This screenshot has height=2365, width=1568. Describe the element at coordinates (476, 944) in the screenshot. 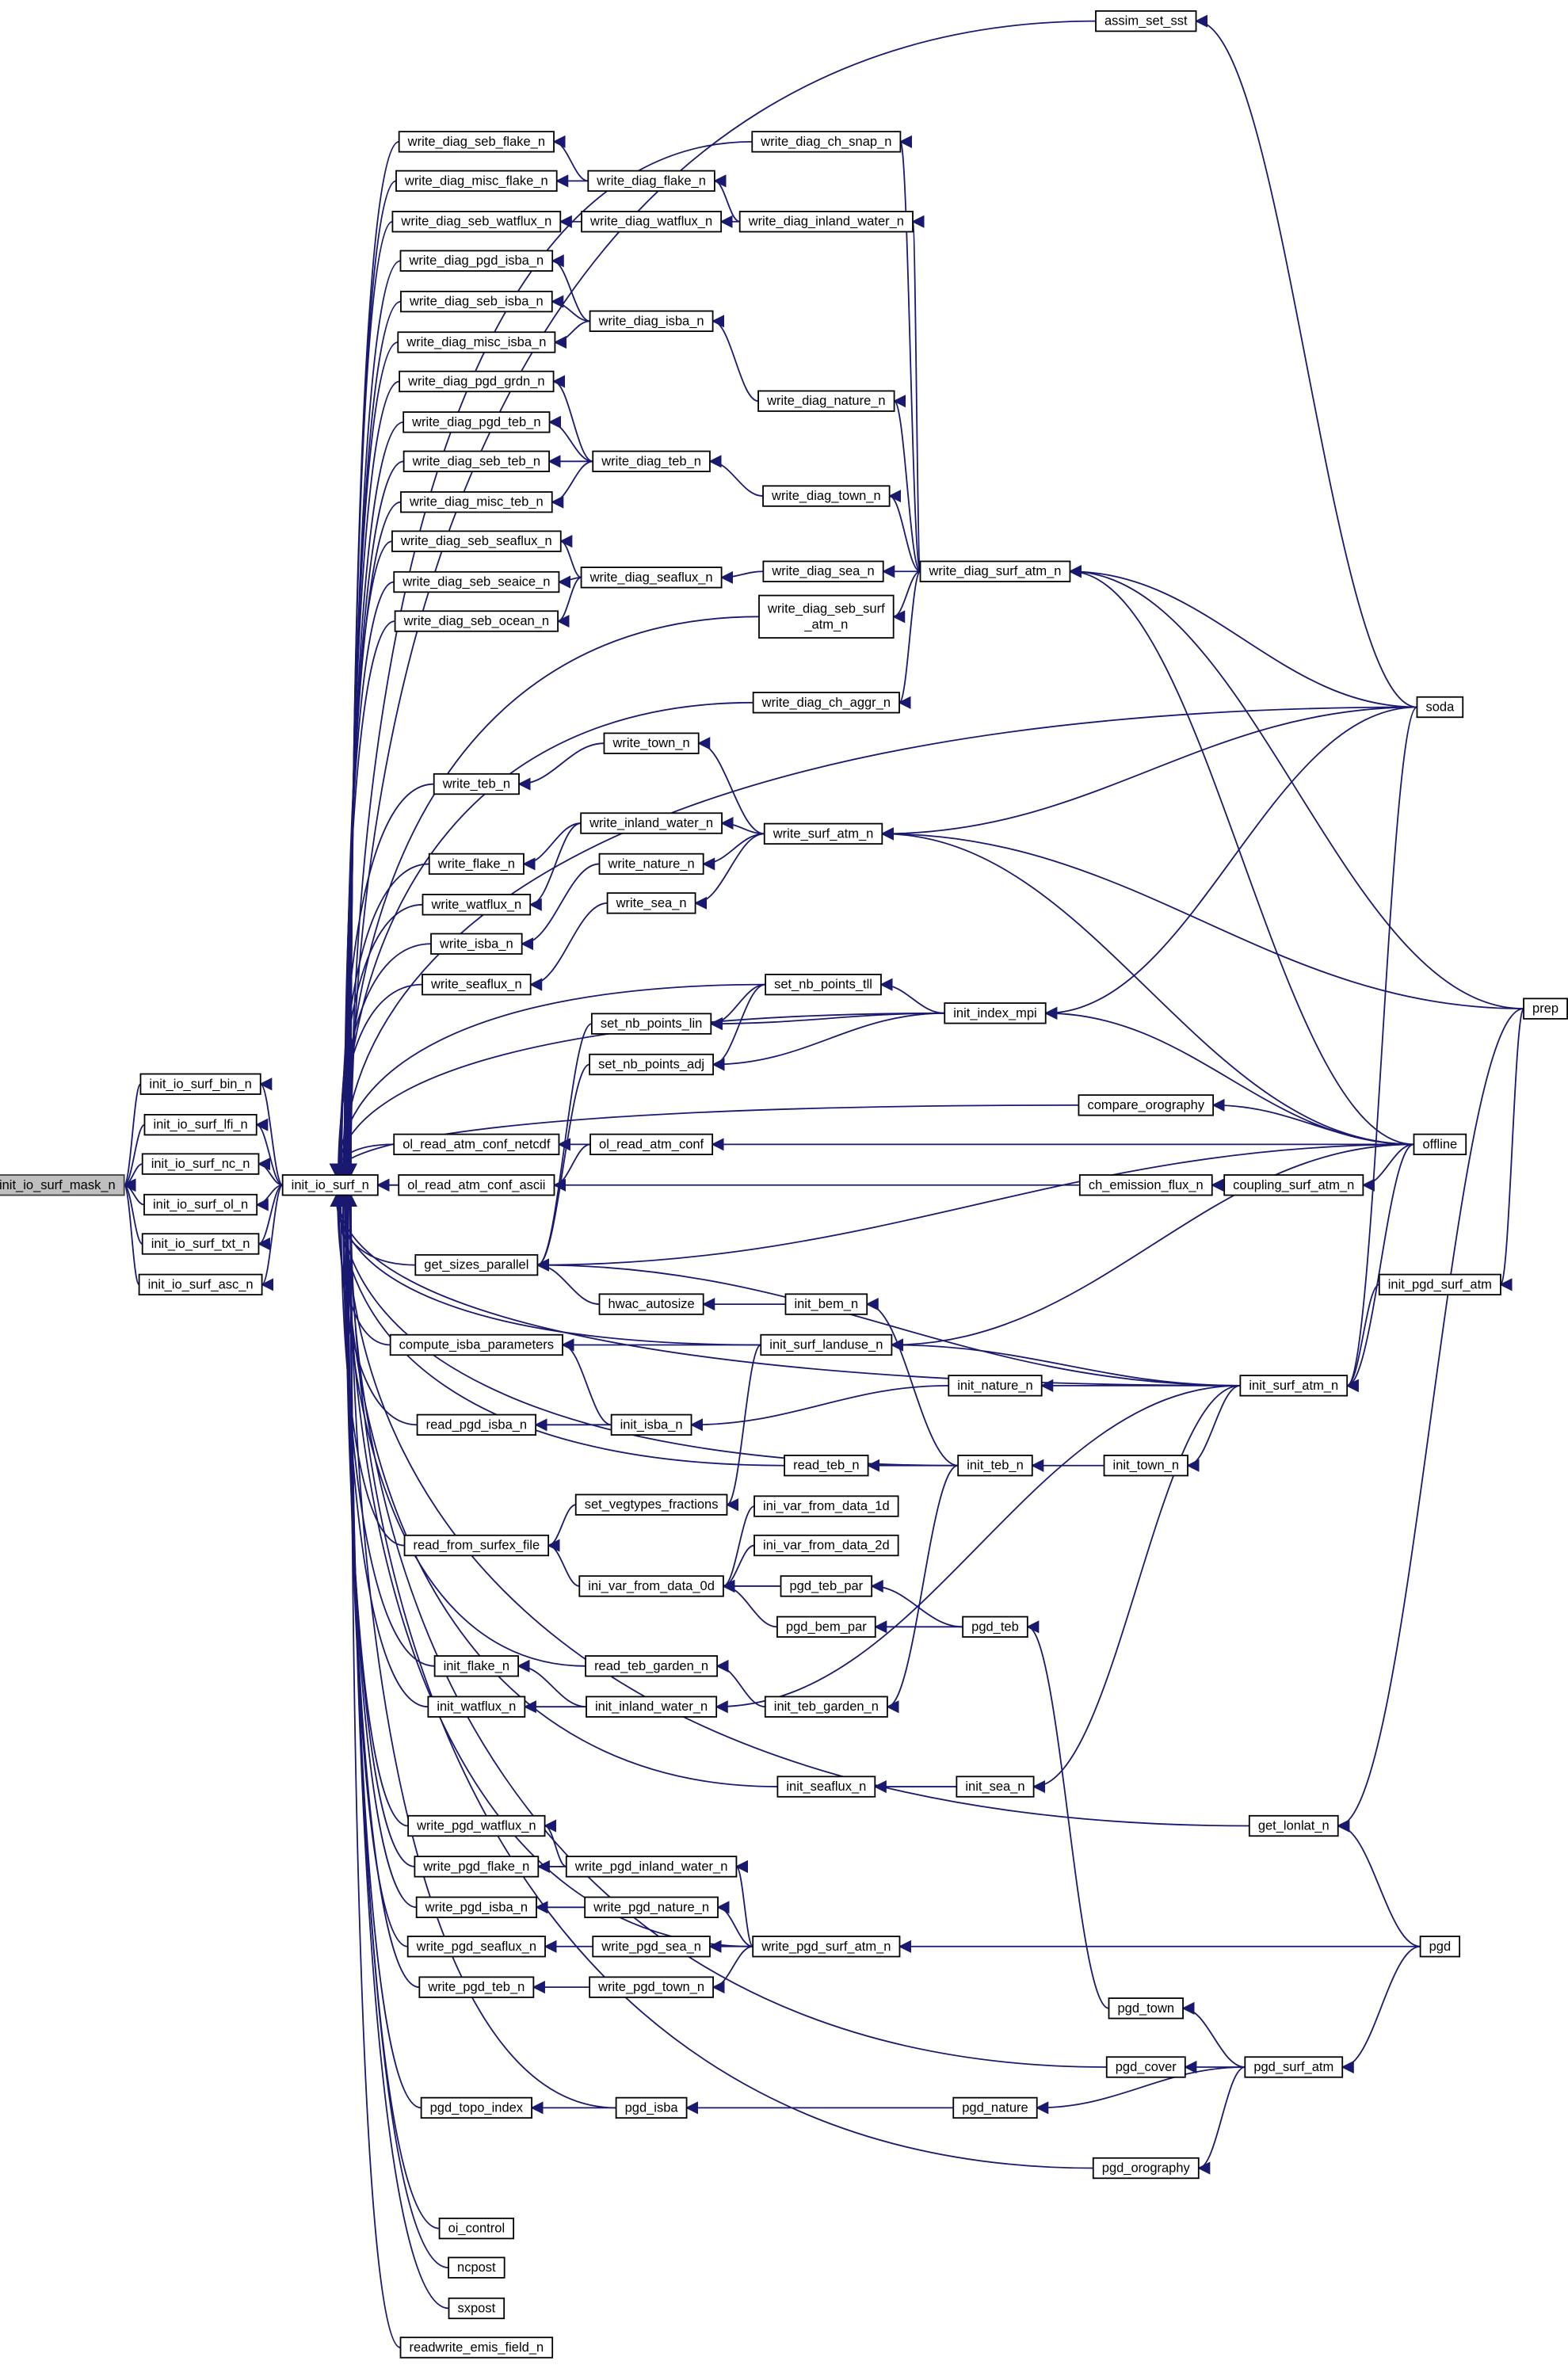

I see `graph-node: write_isba_n` at that location.